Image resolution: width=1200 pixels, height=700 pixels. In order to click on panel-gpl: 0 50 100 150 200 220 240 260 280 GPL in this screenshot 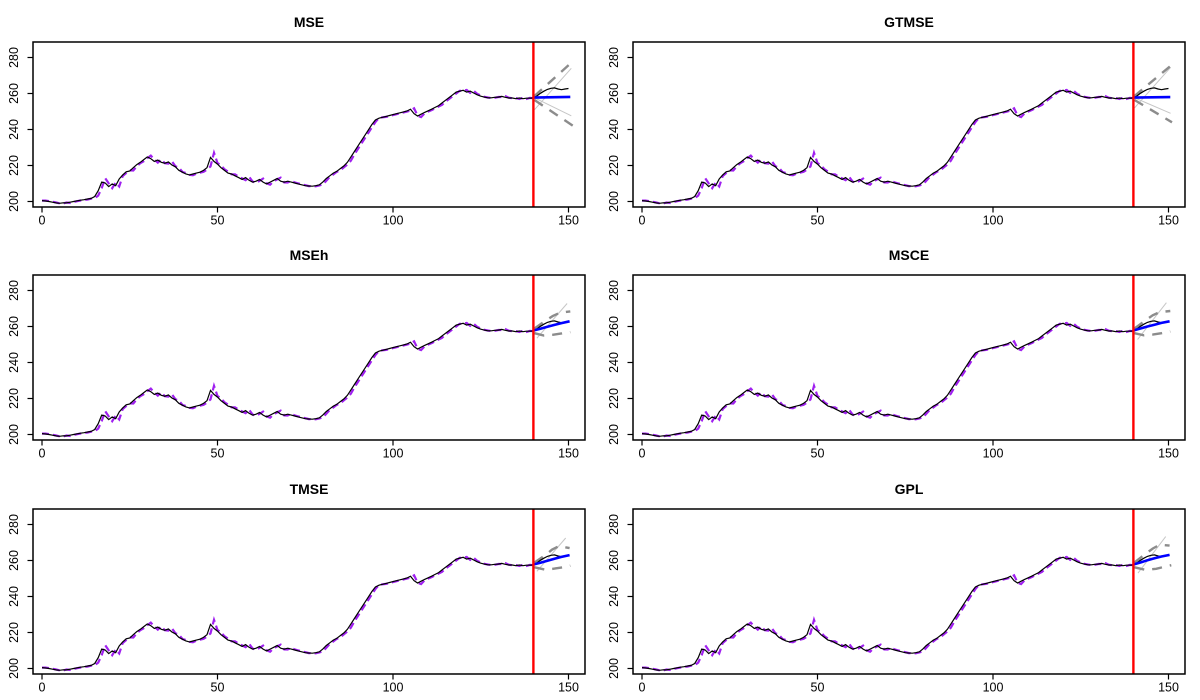, I will do `click(896, 587)`.